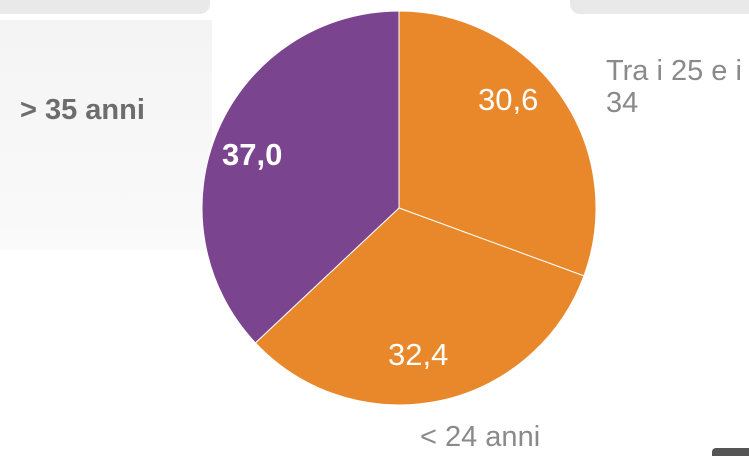 This screenshot has width=749, height=456. Describe the element at coordinates (508, 99) in the screenshot. I see `value-label: 30,6` at that location.